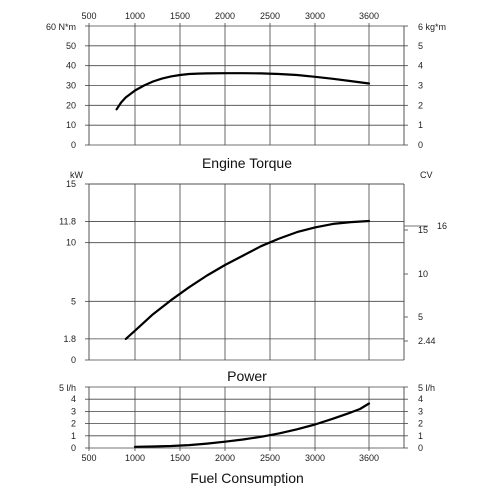 This screenshot has height=500, width=500. What do you see at coordinates (315, 458) in the screenshot?
I see `fuel-x-tick-label-3000: 3000` at bounding box center [315, 458].